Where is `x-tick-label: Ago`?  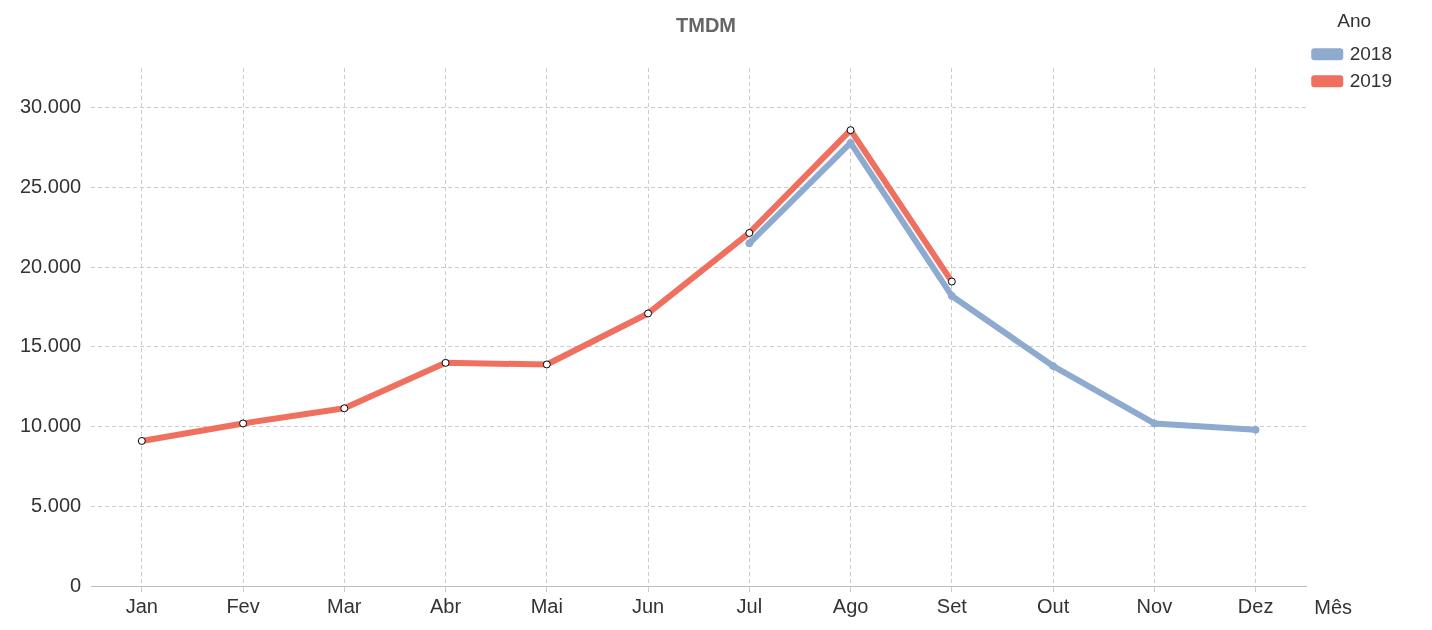 x-tick-label: Ago is located at coordinates (850, 605).